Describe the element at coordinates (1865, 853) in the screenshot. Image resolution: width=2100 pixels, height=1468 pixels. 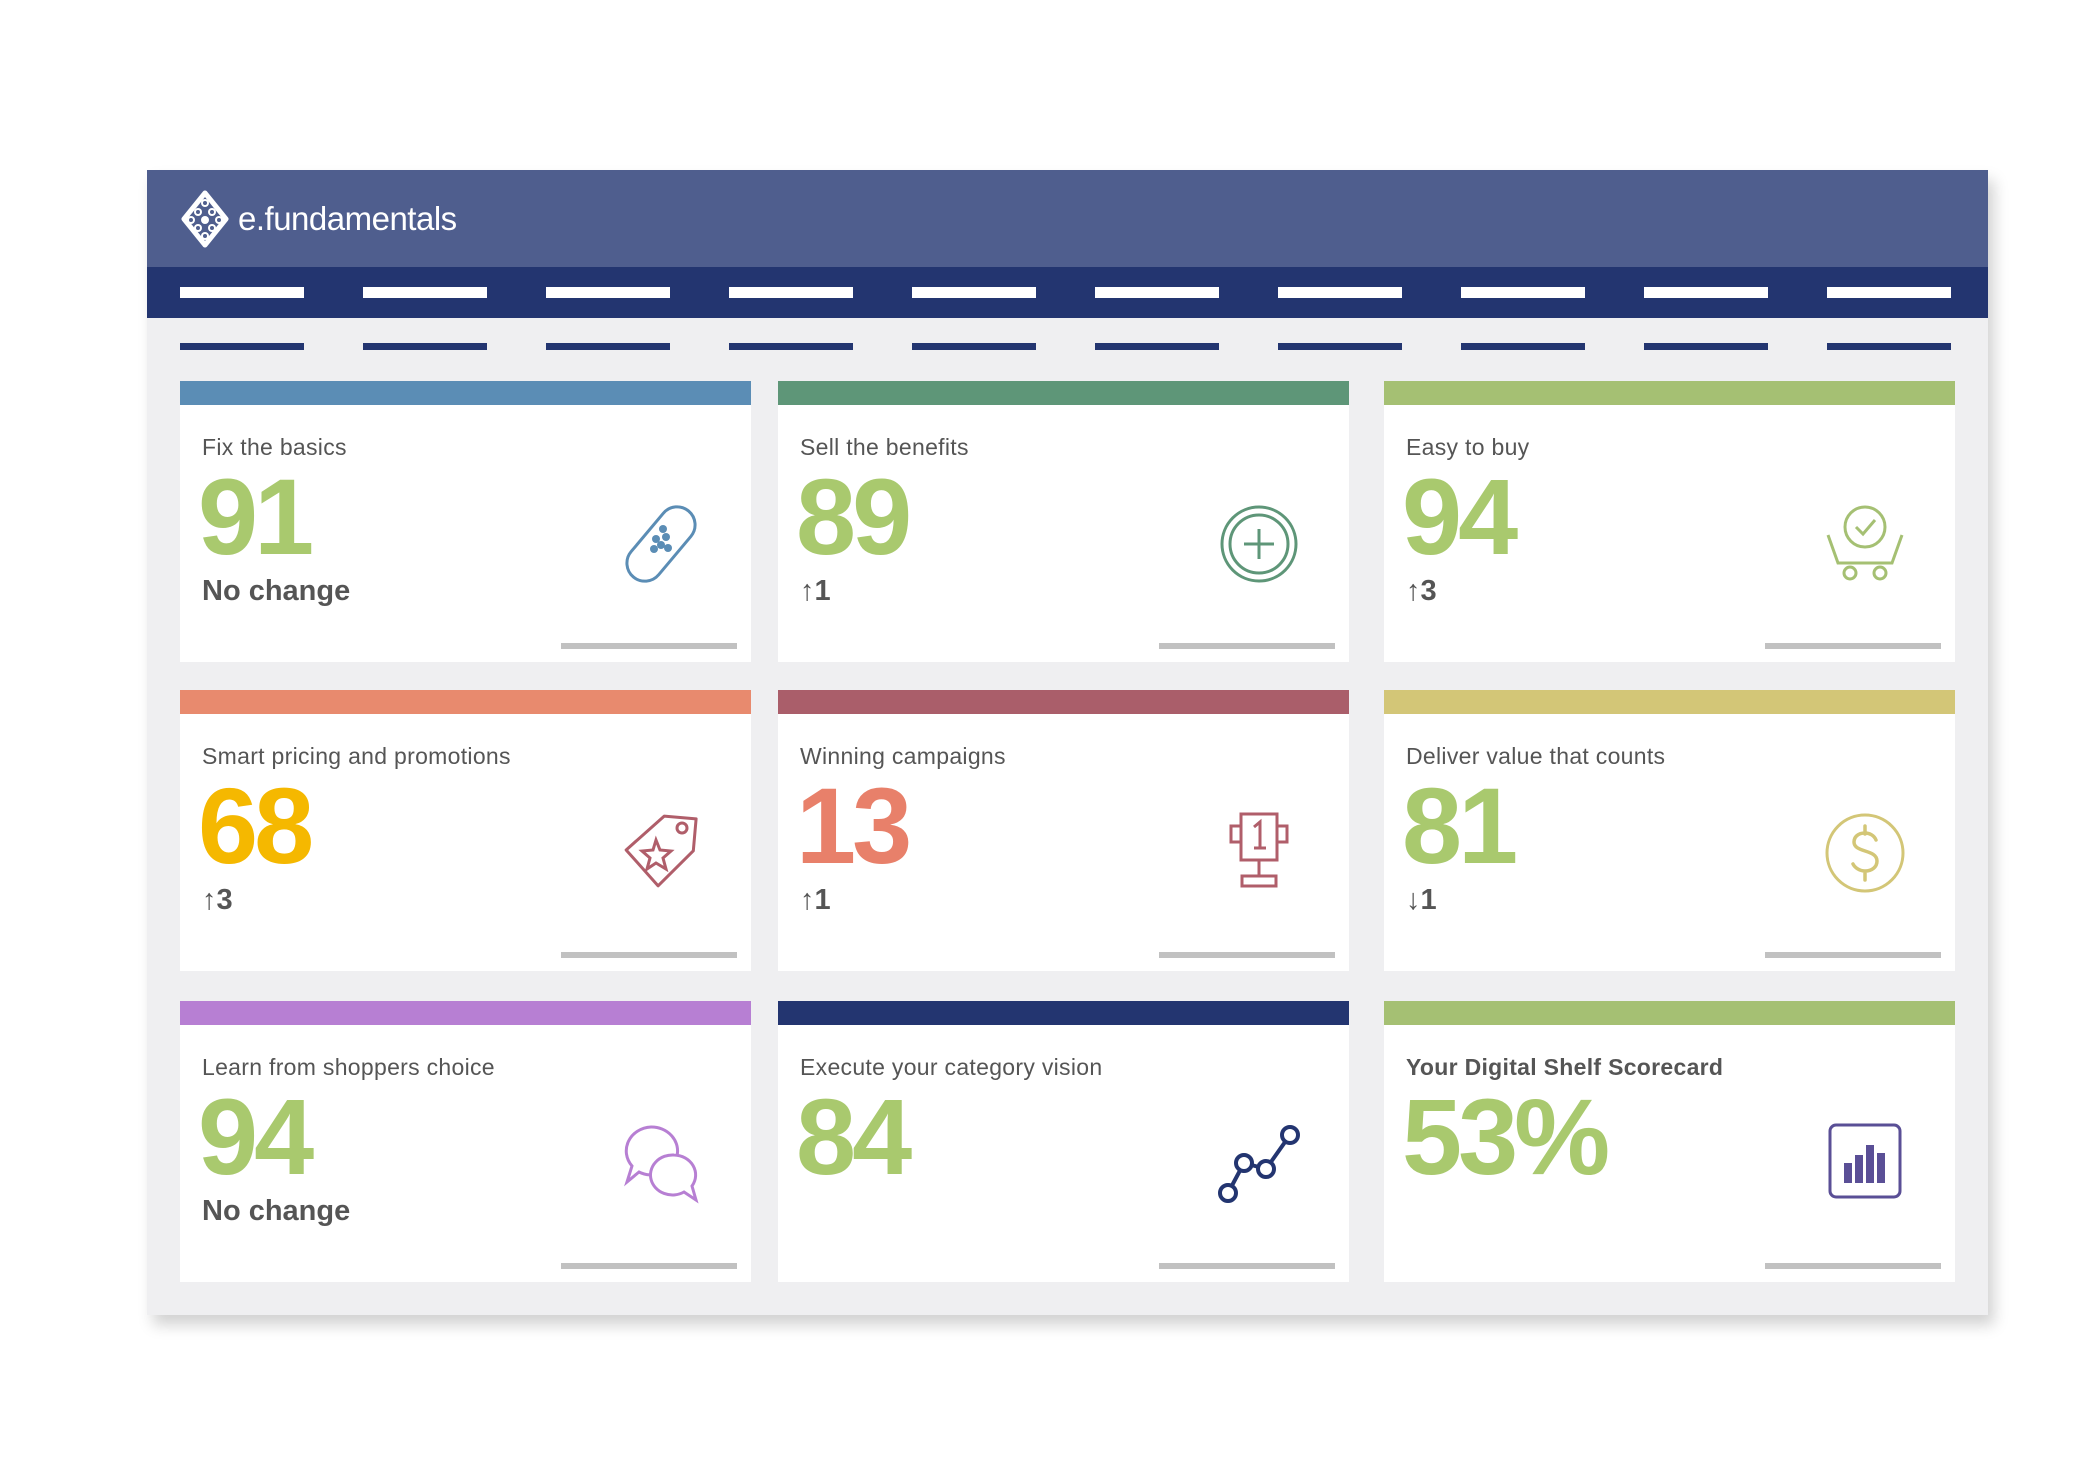
I see `dollar-coin-icon` at that location.